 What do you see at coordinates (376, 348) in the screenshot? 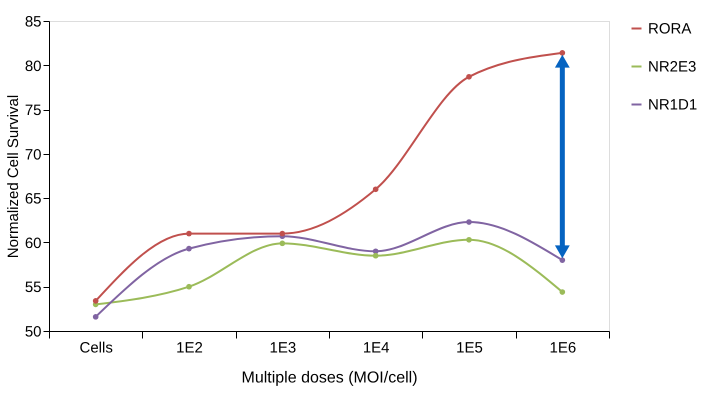
I see `x-tick-label: 1E4` at bounding box center [376, 348].